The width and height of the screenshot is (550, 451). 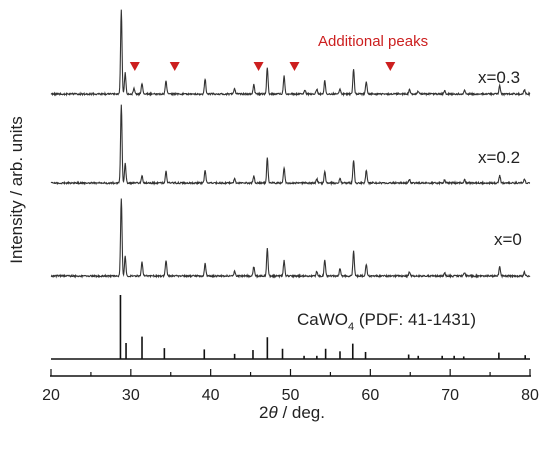 I want to click on series-label-x03: x=0.3, so click(x=499, y=77).